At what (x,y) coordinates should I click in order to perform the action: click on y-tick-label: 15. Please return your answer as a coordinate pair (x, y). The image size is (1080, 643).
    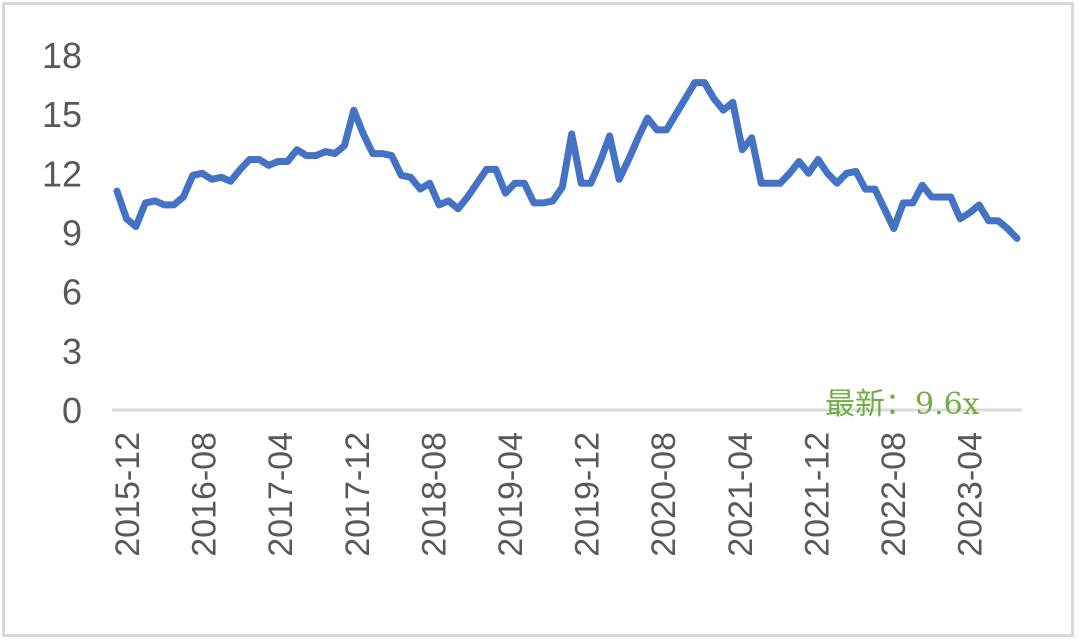
    Looking at the image, I should click on (62, 114).